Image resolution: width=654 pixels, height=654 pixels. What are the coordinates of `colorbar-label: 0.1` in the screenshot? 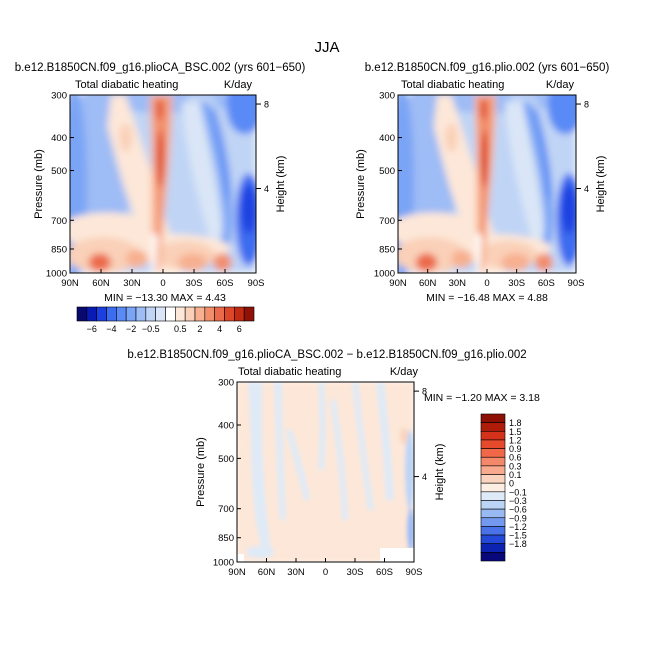 It's located at (515, 475).